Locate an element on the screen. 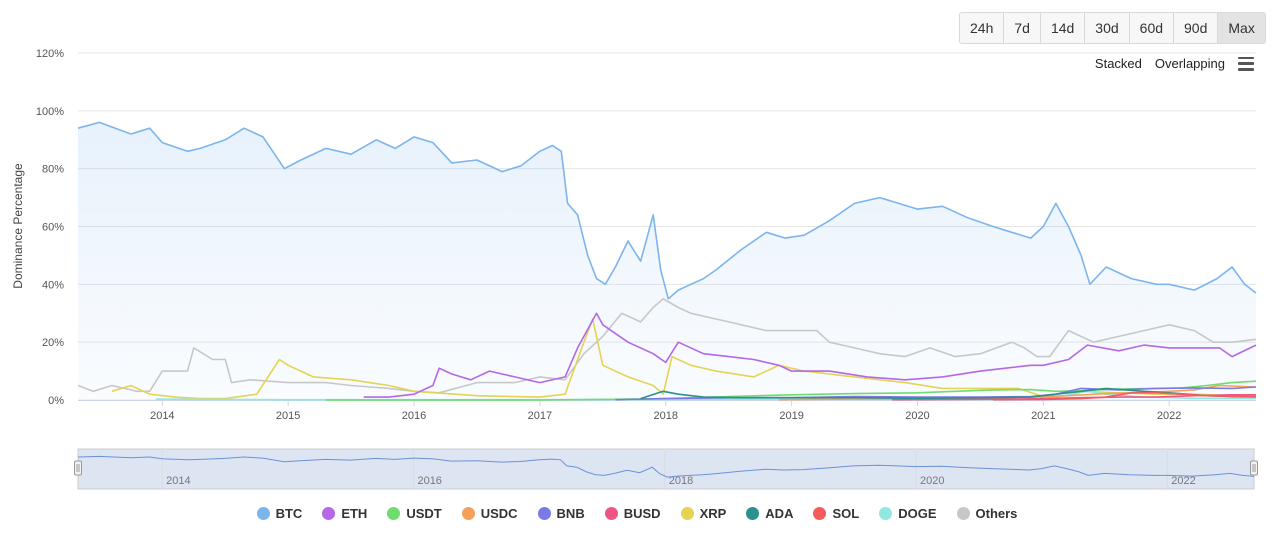 The image size is (1274, 534). range-button-30d: 30d is located at coordinates (1107, 28).